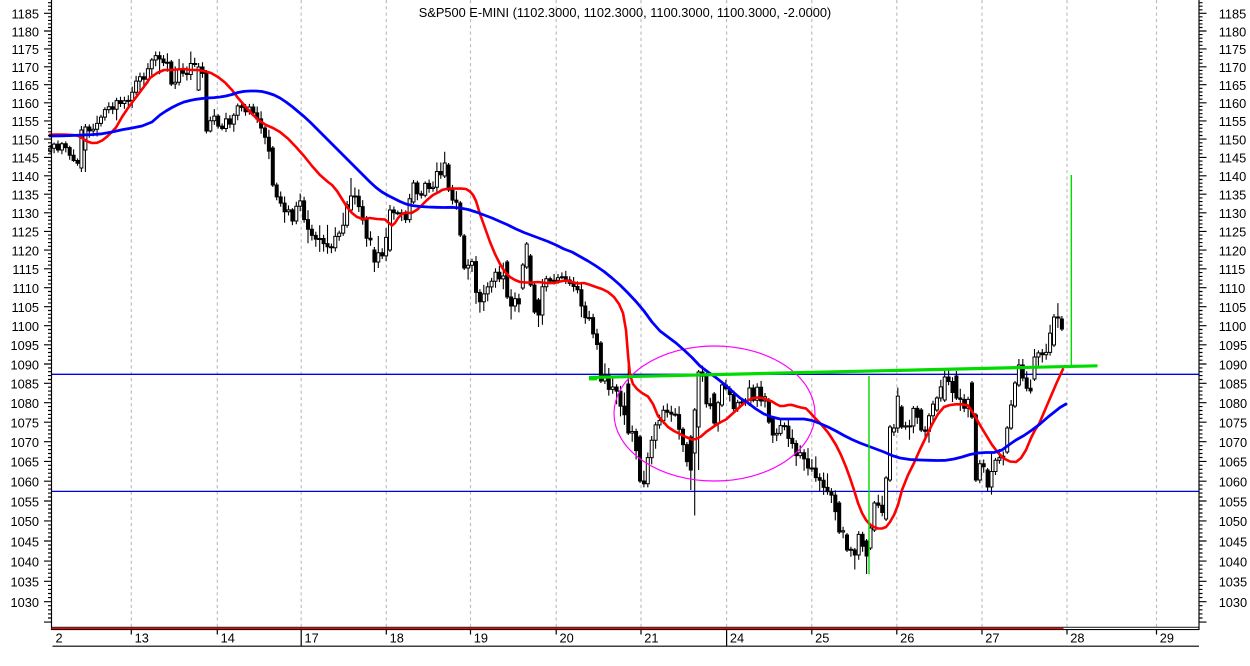 Image resolution: width=1250 pixels, height=666 pixels. I want to click on svg-text: 25, so click(822, 637).